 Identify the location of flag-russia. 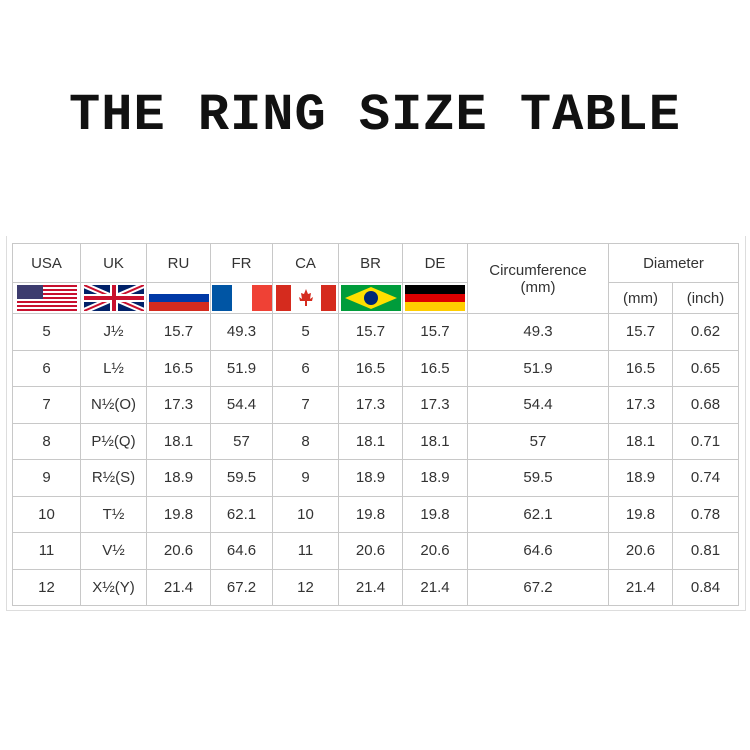
(178, 298).